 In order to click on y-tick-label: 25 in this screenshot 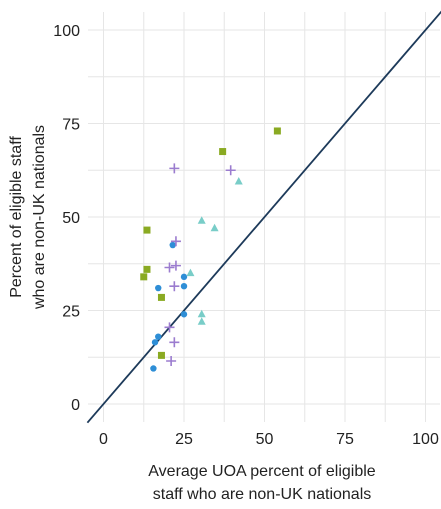, I will do `click(71, 312)`.